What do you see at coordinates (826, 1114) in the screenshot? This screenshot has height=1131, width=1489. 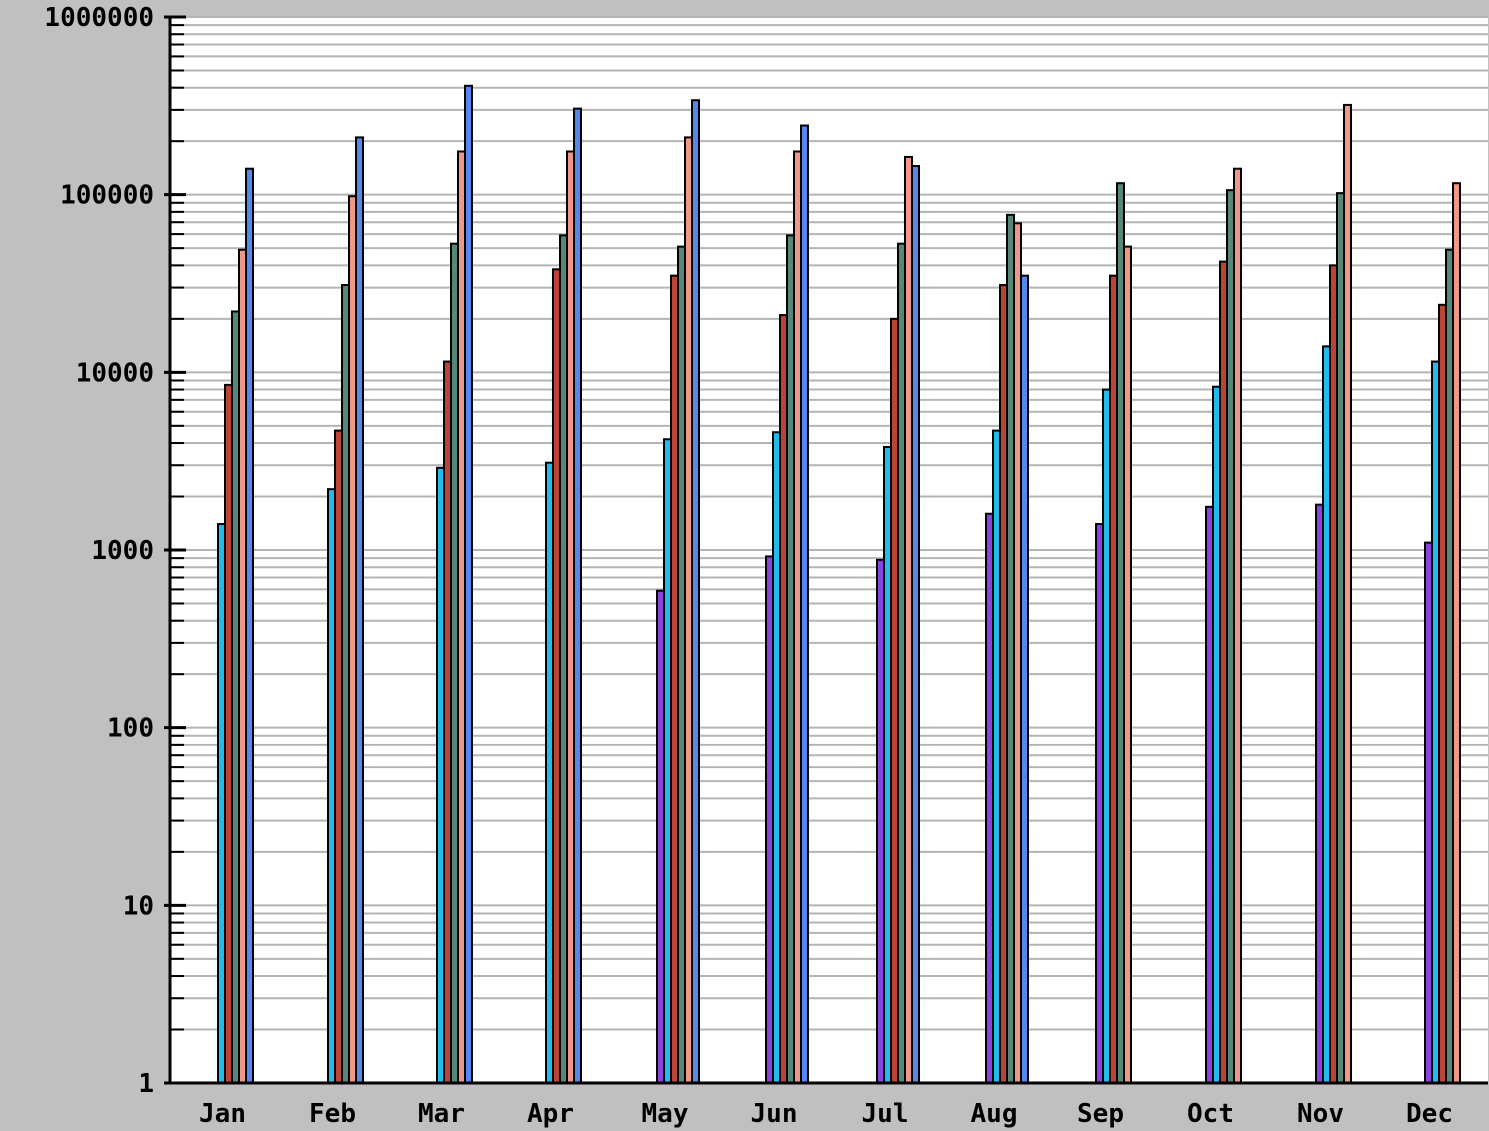 I see `x-tick-labels: Jan Feb Mar Apr May Jun Jul Aug Sep Oct Nov Dec` at bounding box center [826, 1114].